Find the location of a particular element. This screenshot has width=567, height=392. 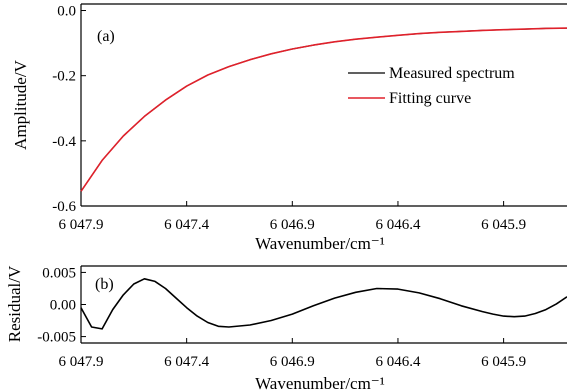

panel-b-x-tick-label: 6 046.9 is located at coordinates (292, 362).